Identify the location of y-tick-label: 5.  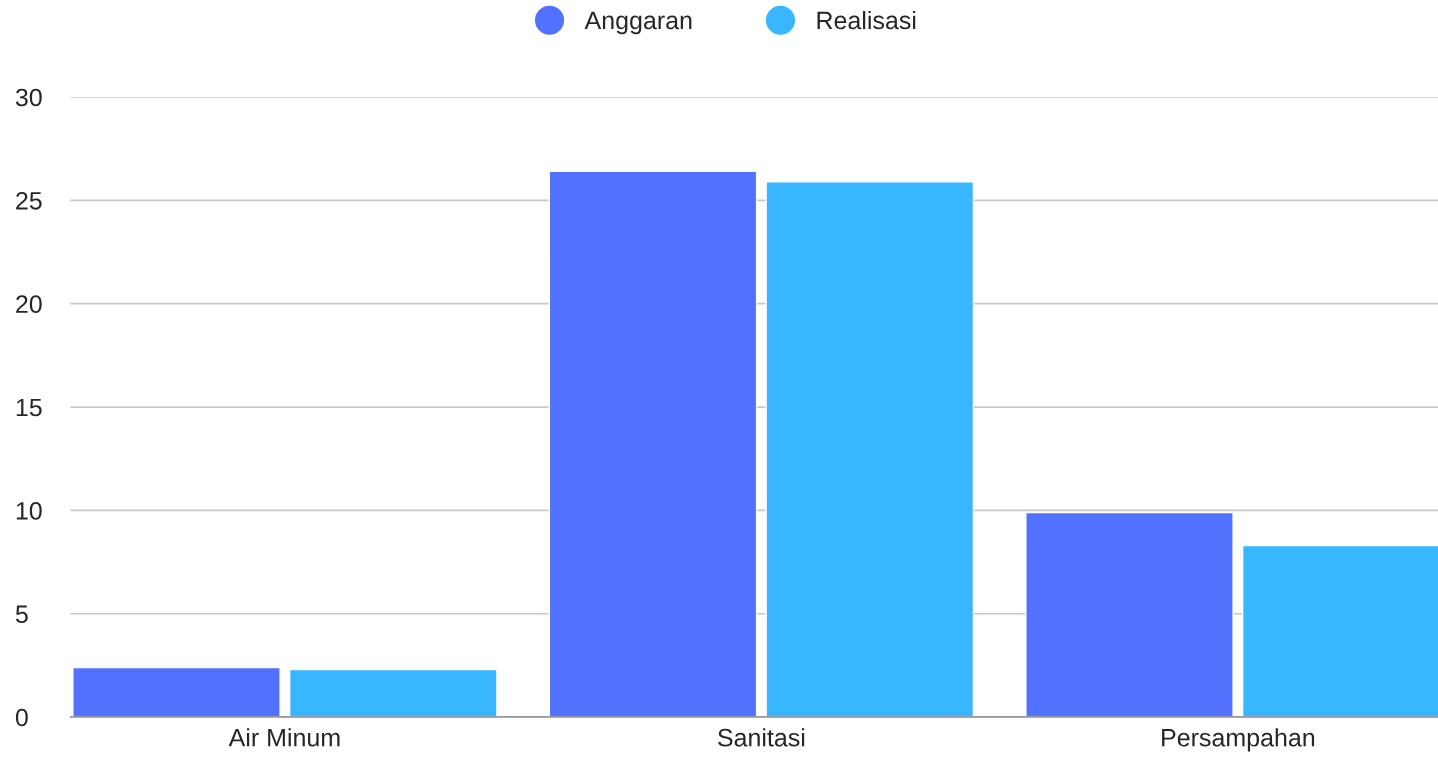
(21, 614).